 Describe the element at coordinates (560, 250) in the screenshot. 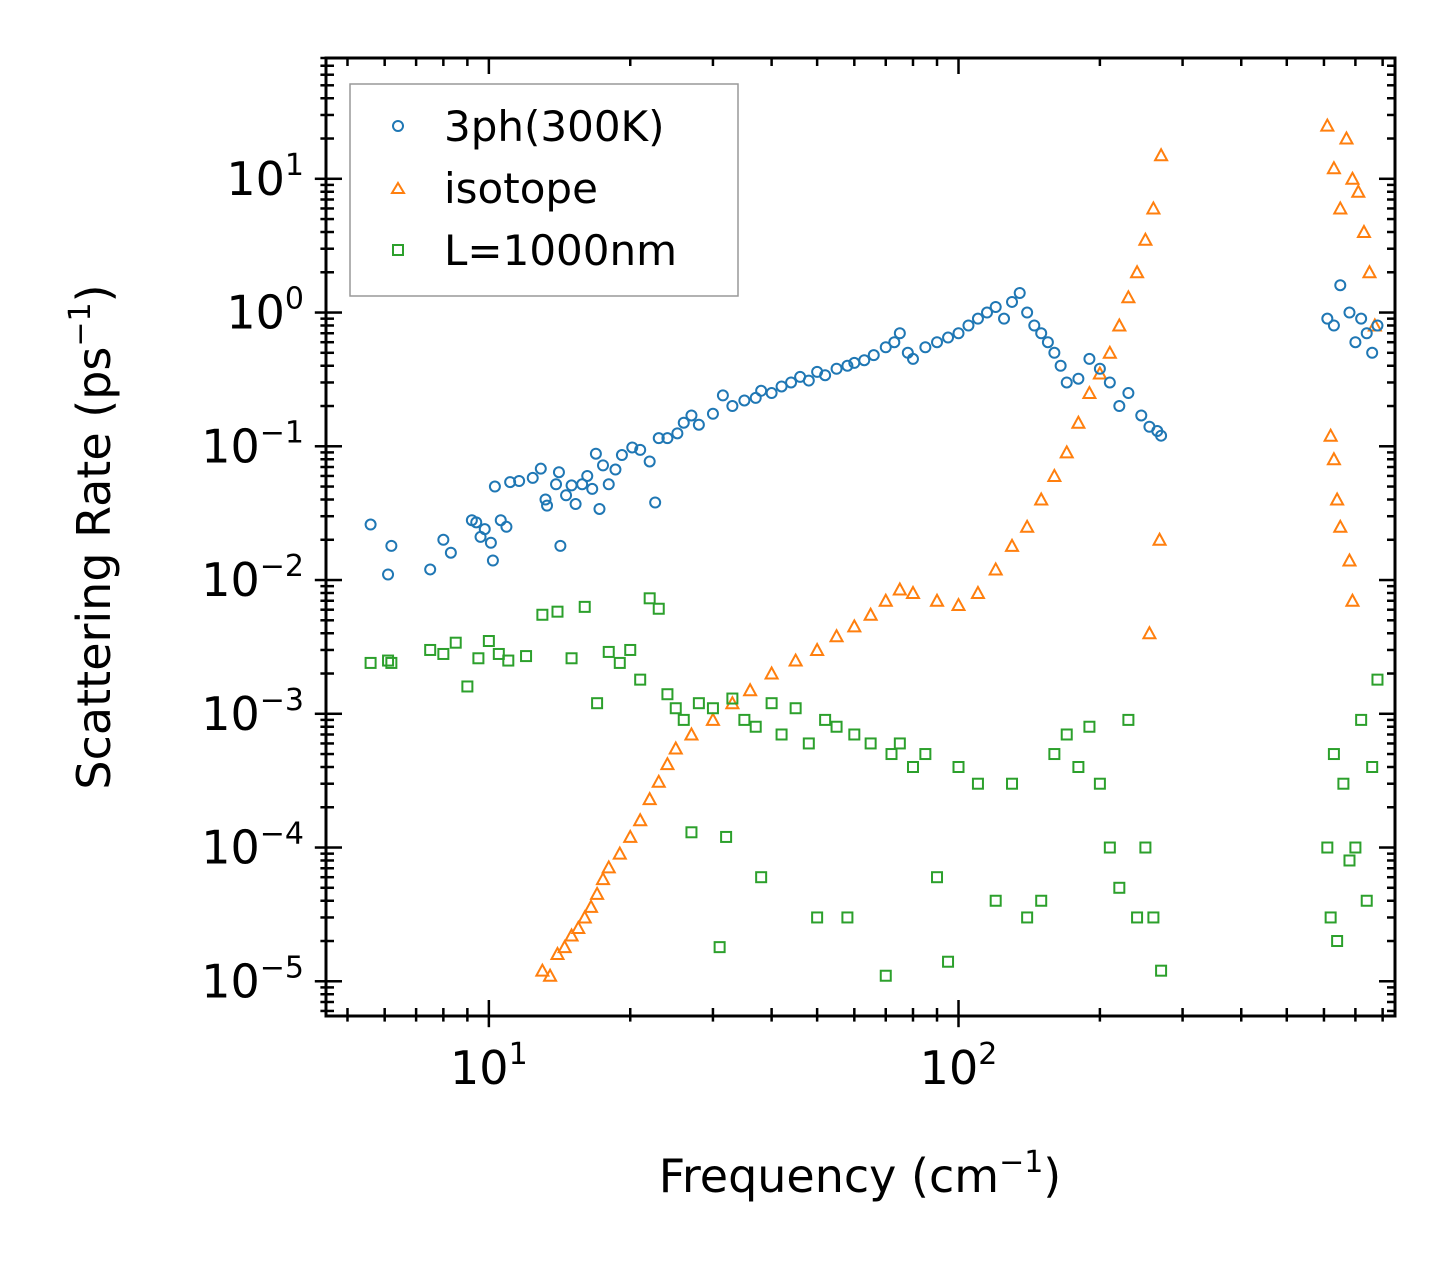

I see `legend-label-boundary: L=1000nm` at that location.